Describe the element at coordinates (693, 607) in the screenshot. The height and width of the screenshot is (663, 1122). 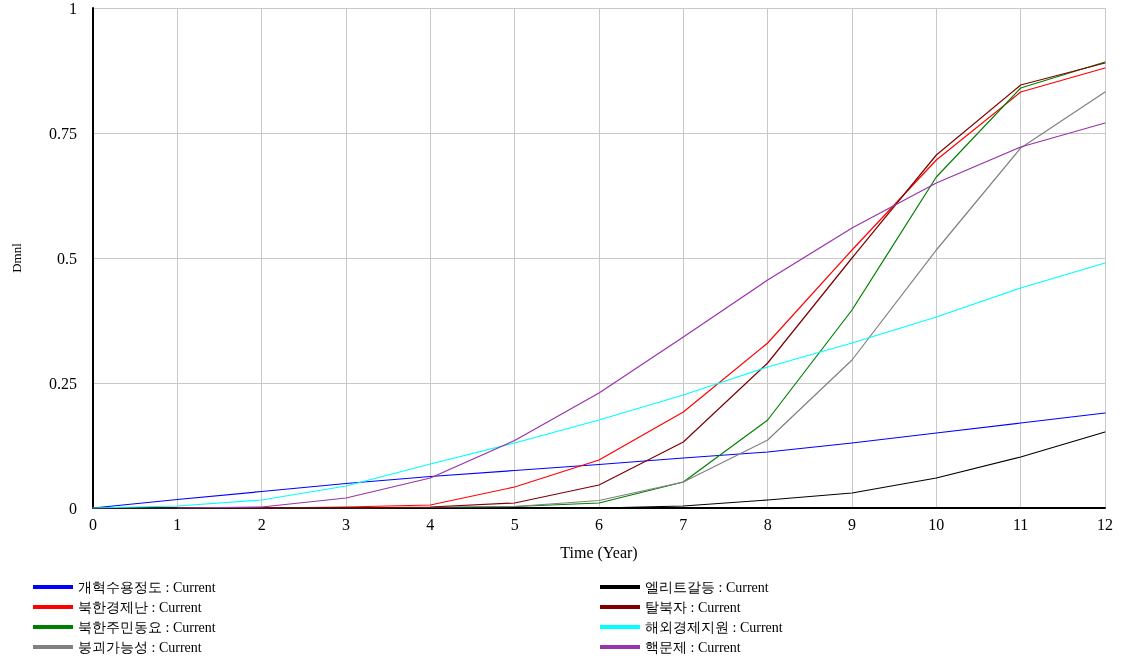
I see `legend-label: 탈북자 : Current` at that location.